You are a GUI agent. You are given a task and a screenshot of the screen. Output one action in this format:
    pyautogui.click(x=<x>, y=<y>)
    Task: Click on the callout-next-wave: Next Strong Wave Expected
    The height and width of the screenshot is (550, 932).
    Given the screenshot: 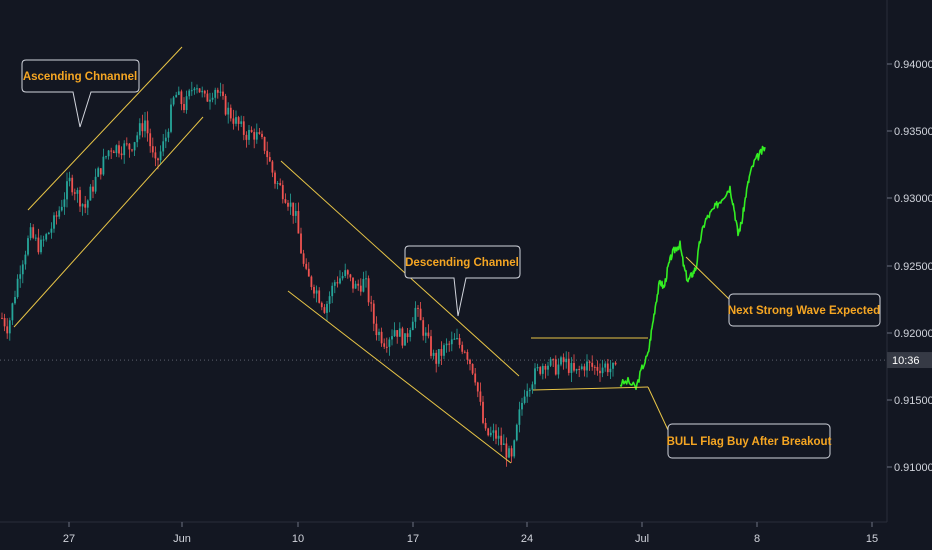 What is the action you would take?
    pyautogui.click(x=804, y=310)
    